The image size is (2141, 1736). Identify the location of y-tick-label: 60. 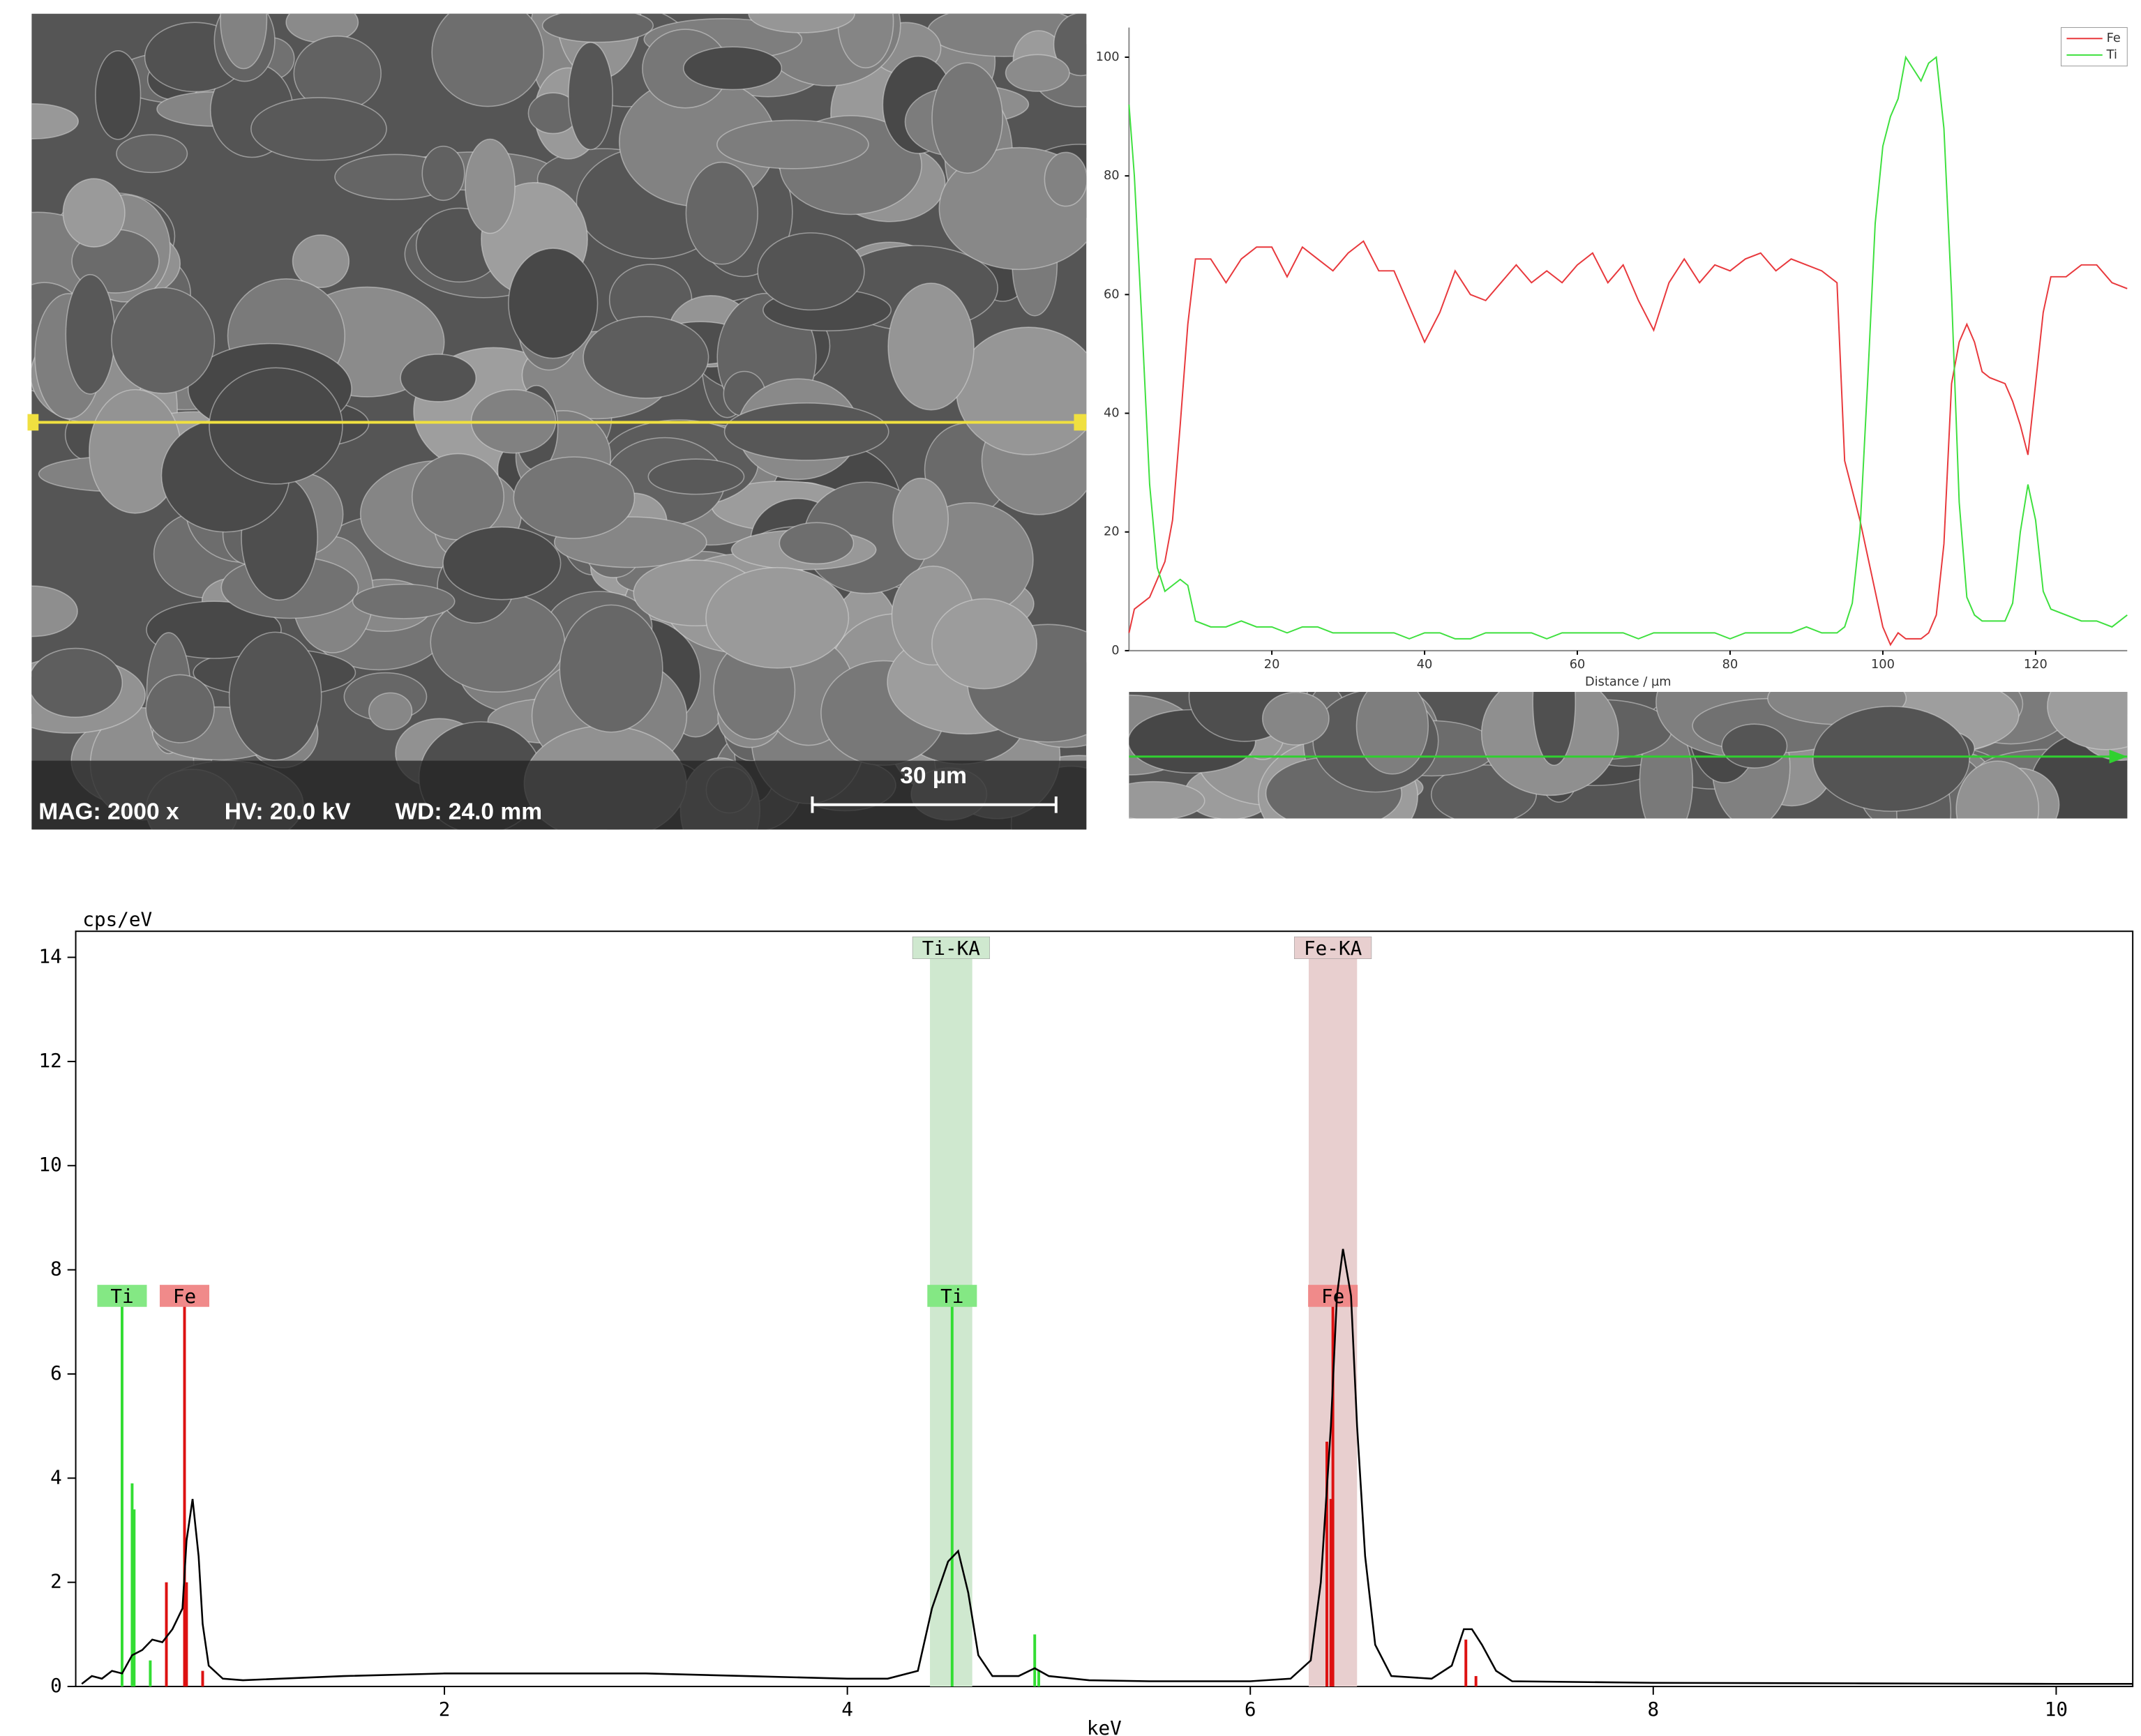
(1112, 294).